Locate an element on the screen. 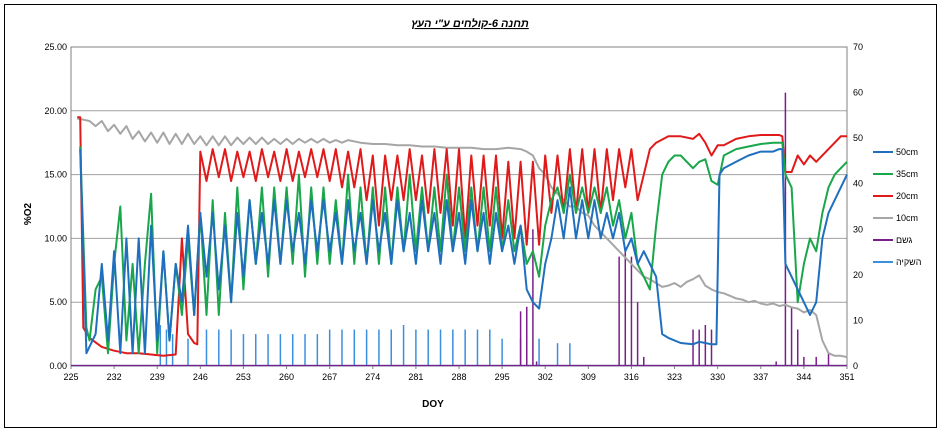  legend-label: גשם is located at coordinates (904, 240).